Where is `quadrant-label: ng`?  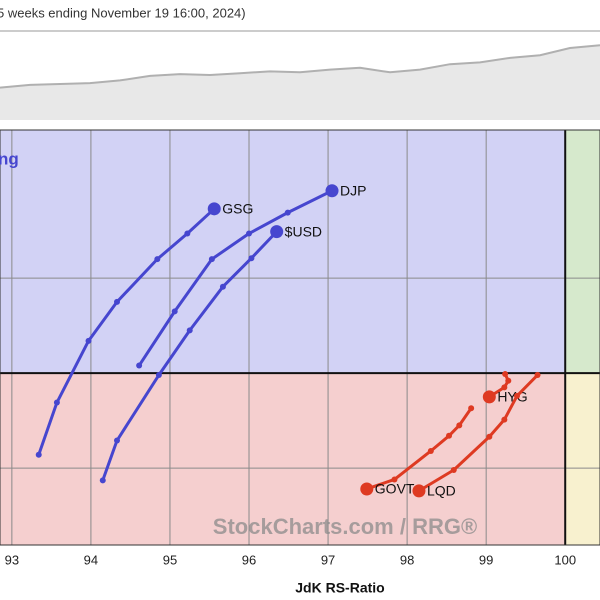
quadrant-label: ng is located at coordinates (9, 158).